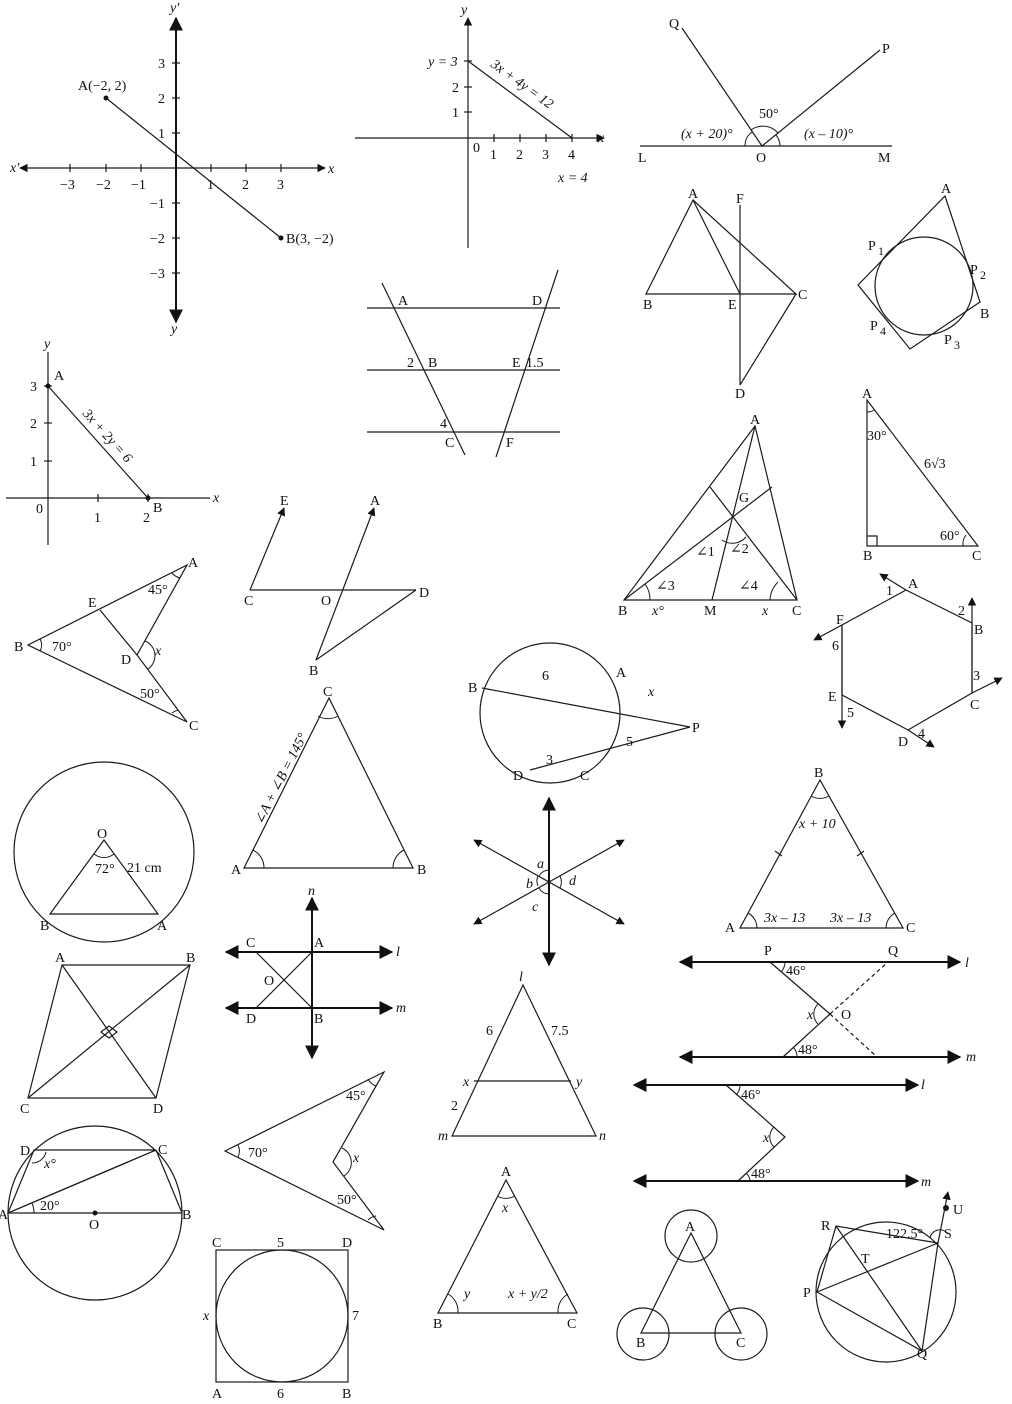  What do you see at coordinates (781, 1134) in the screenshot?
I see `figure-zigzag-parallel: l 46° x 48° m` at bounding box center [781, 1134].